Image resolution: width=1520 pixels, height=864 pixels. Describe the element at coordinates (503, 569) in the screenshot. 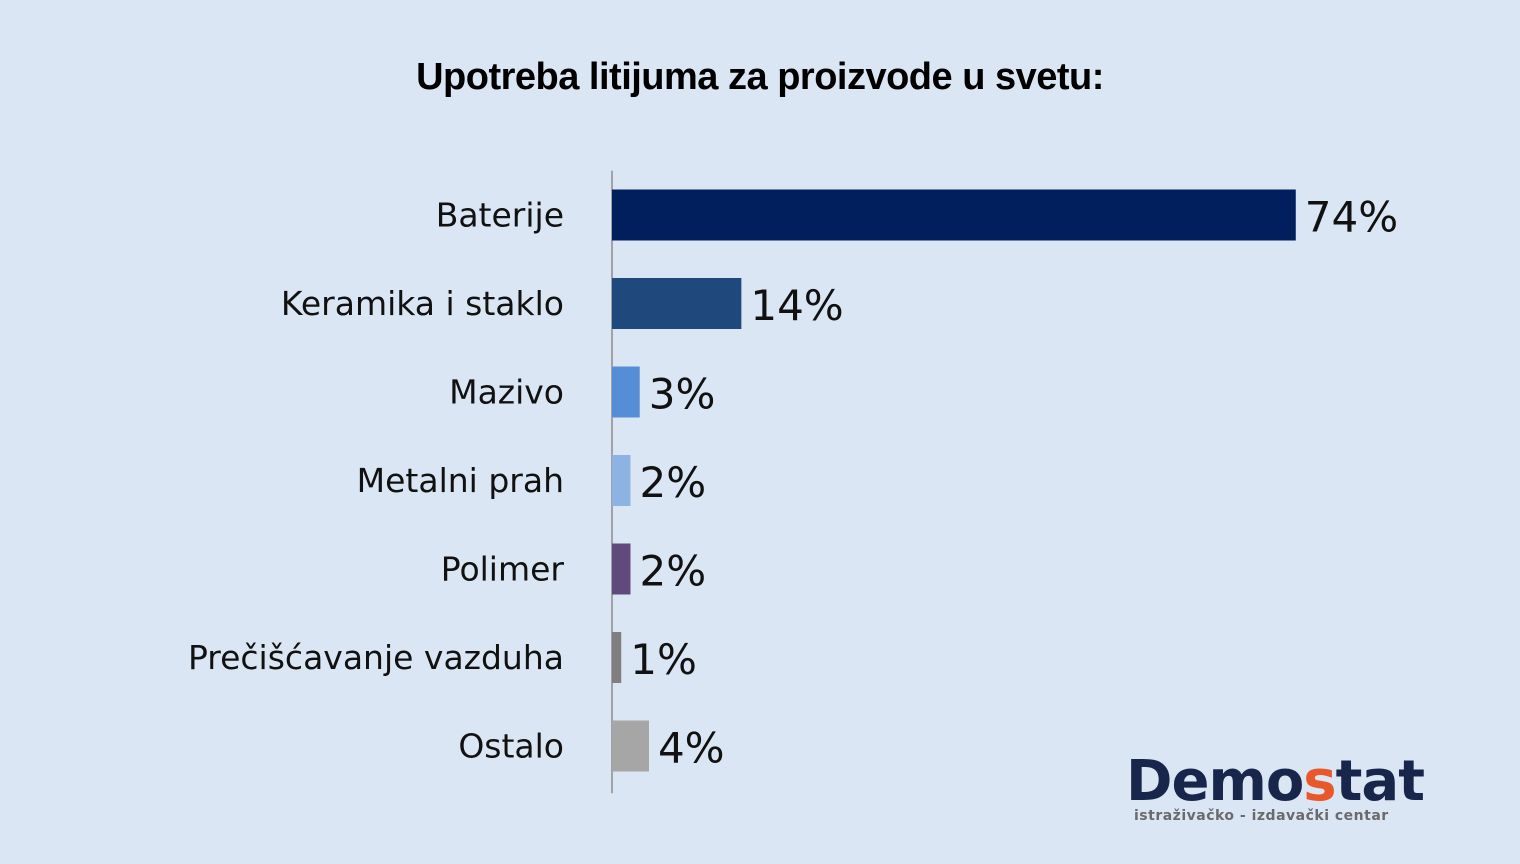

I see `category-label: Polimer` at that location.